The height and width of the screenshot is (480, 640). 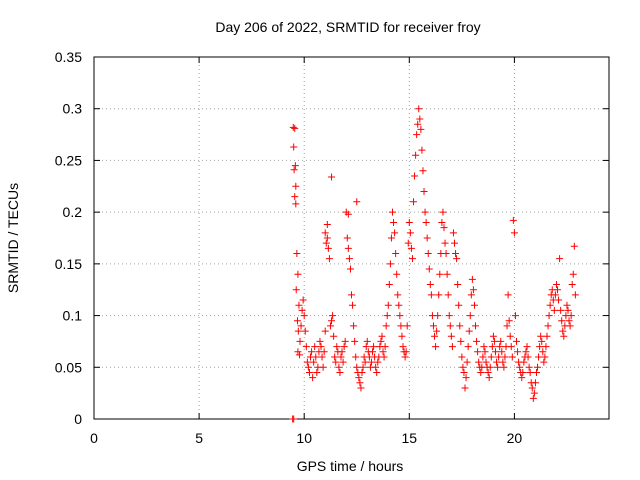 What do you see at coordinates (410, 438) in the screenshot?
I see `x-tick-label: 15` at bounding box center [410, 438].